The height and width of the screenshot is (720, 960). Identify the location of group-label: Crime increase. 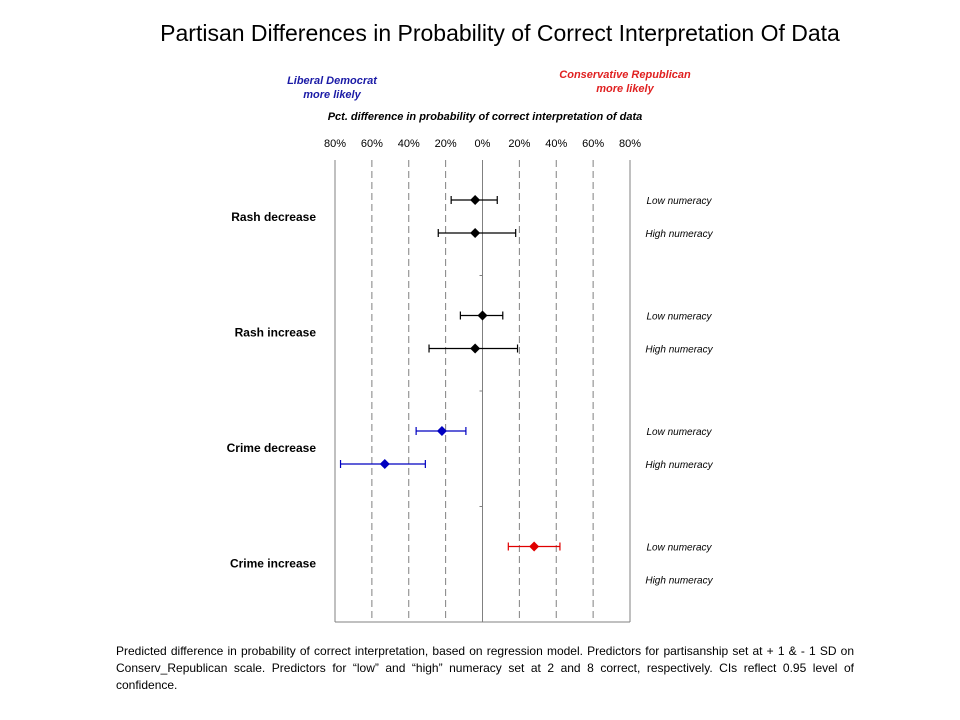
(273, 564).